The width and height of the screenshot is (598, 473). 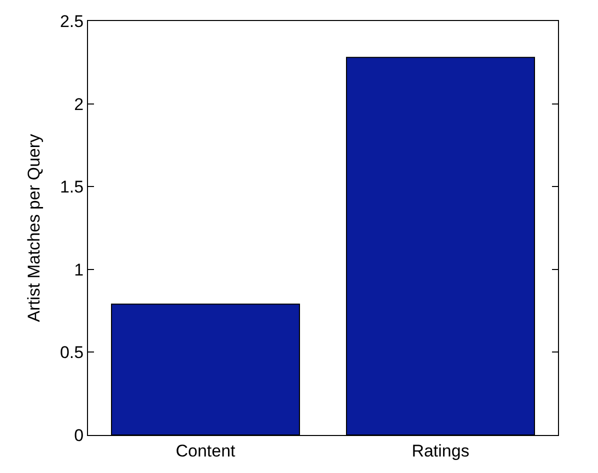 I want to click on y-tick-label: 1.5, so click(x=72, y=187).